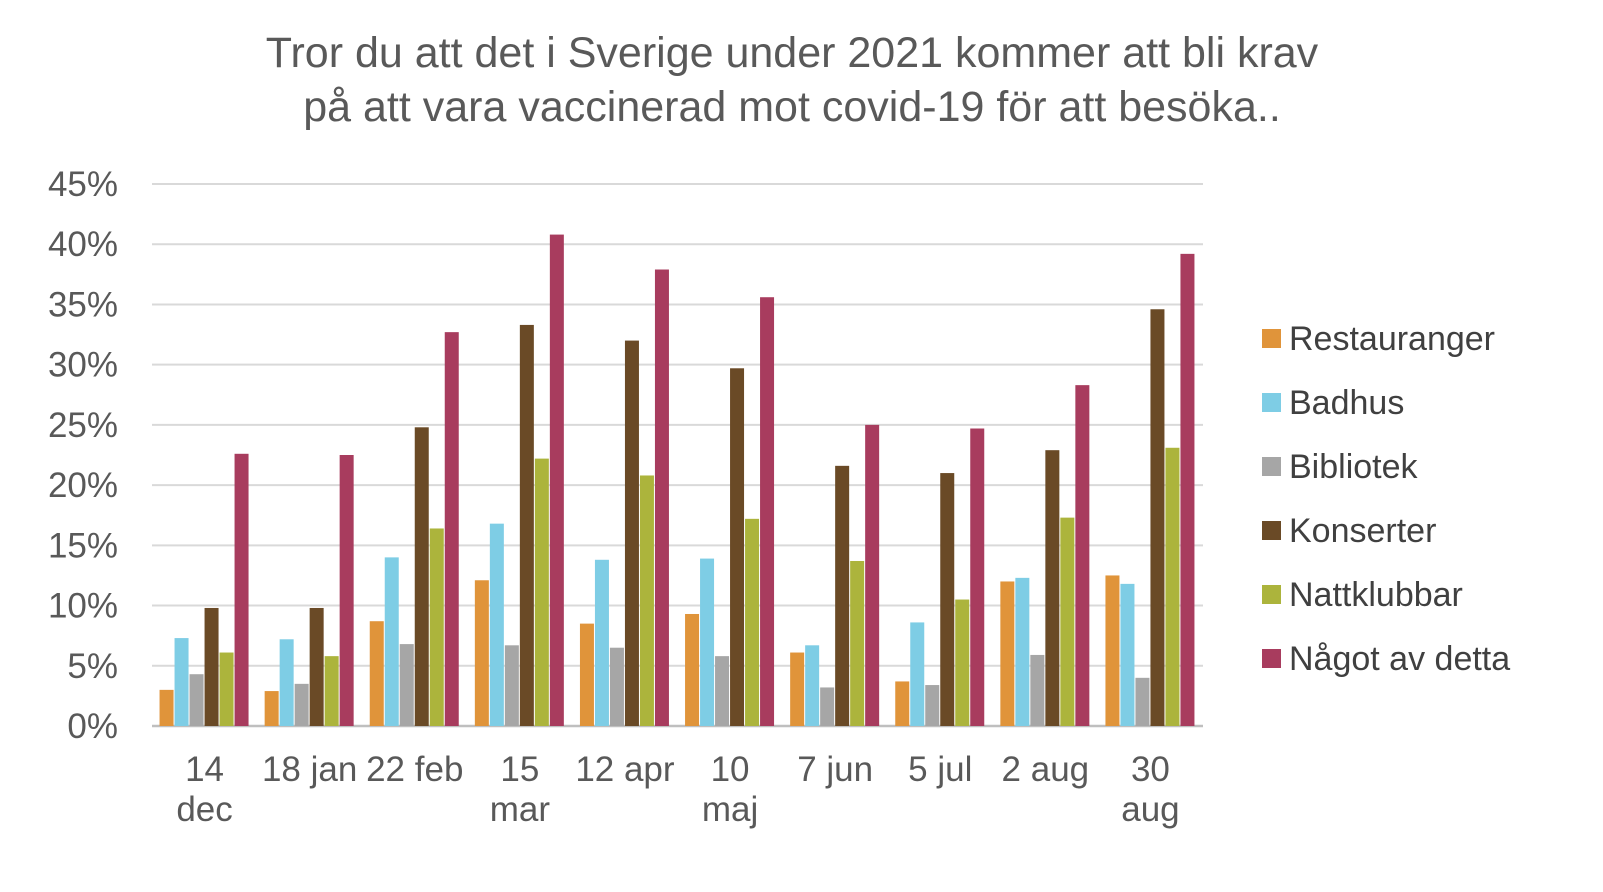 The height and width of the screenshot is (892, 1603). Describe the element at coordinates (730, 769) in the screenshot. I see `x-tick-label: 10` at that location.